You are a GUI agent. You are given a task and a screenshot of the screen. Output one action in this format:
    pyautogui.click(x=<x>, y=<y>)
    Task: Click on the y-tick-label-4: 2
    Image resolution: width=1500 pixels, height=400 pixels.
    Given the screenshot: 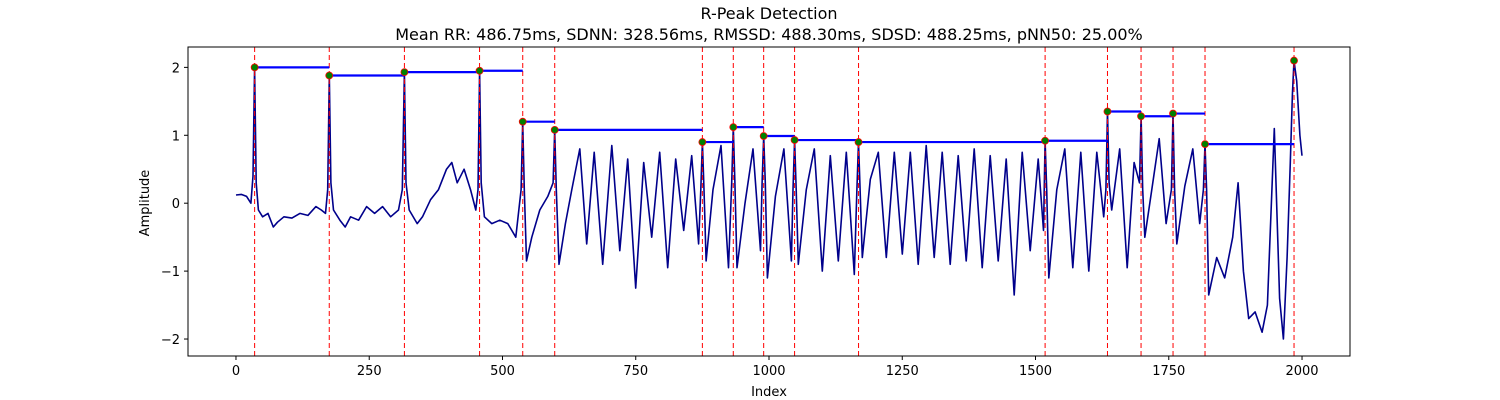 What is the action you would take?
    pyautogui.click(x=176, y=68)
    